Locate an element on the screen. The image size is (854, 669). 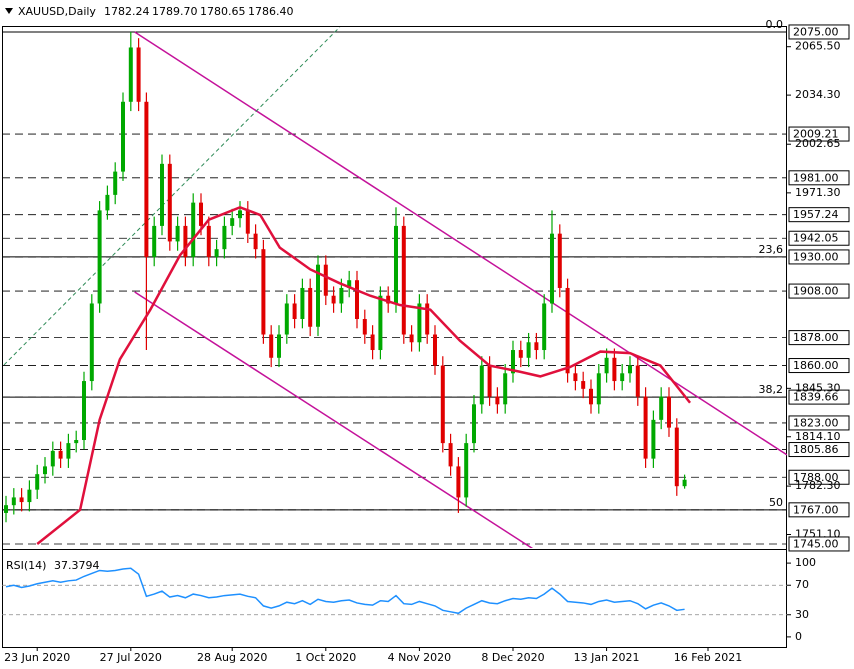
level-label: 1908.00 is located at coordinates (816, 291).